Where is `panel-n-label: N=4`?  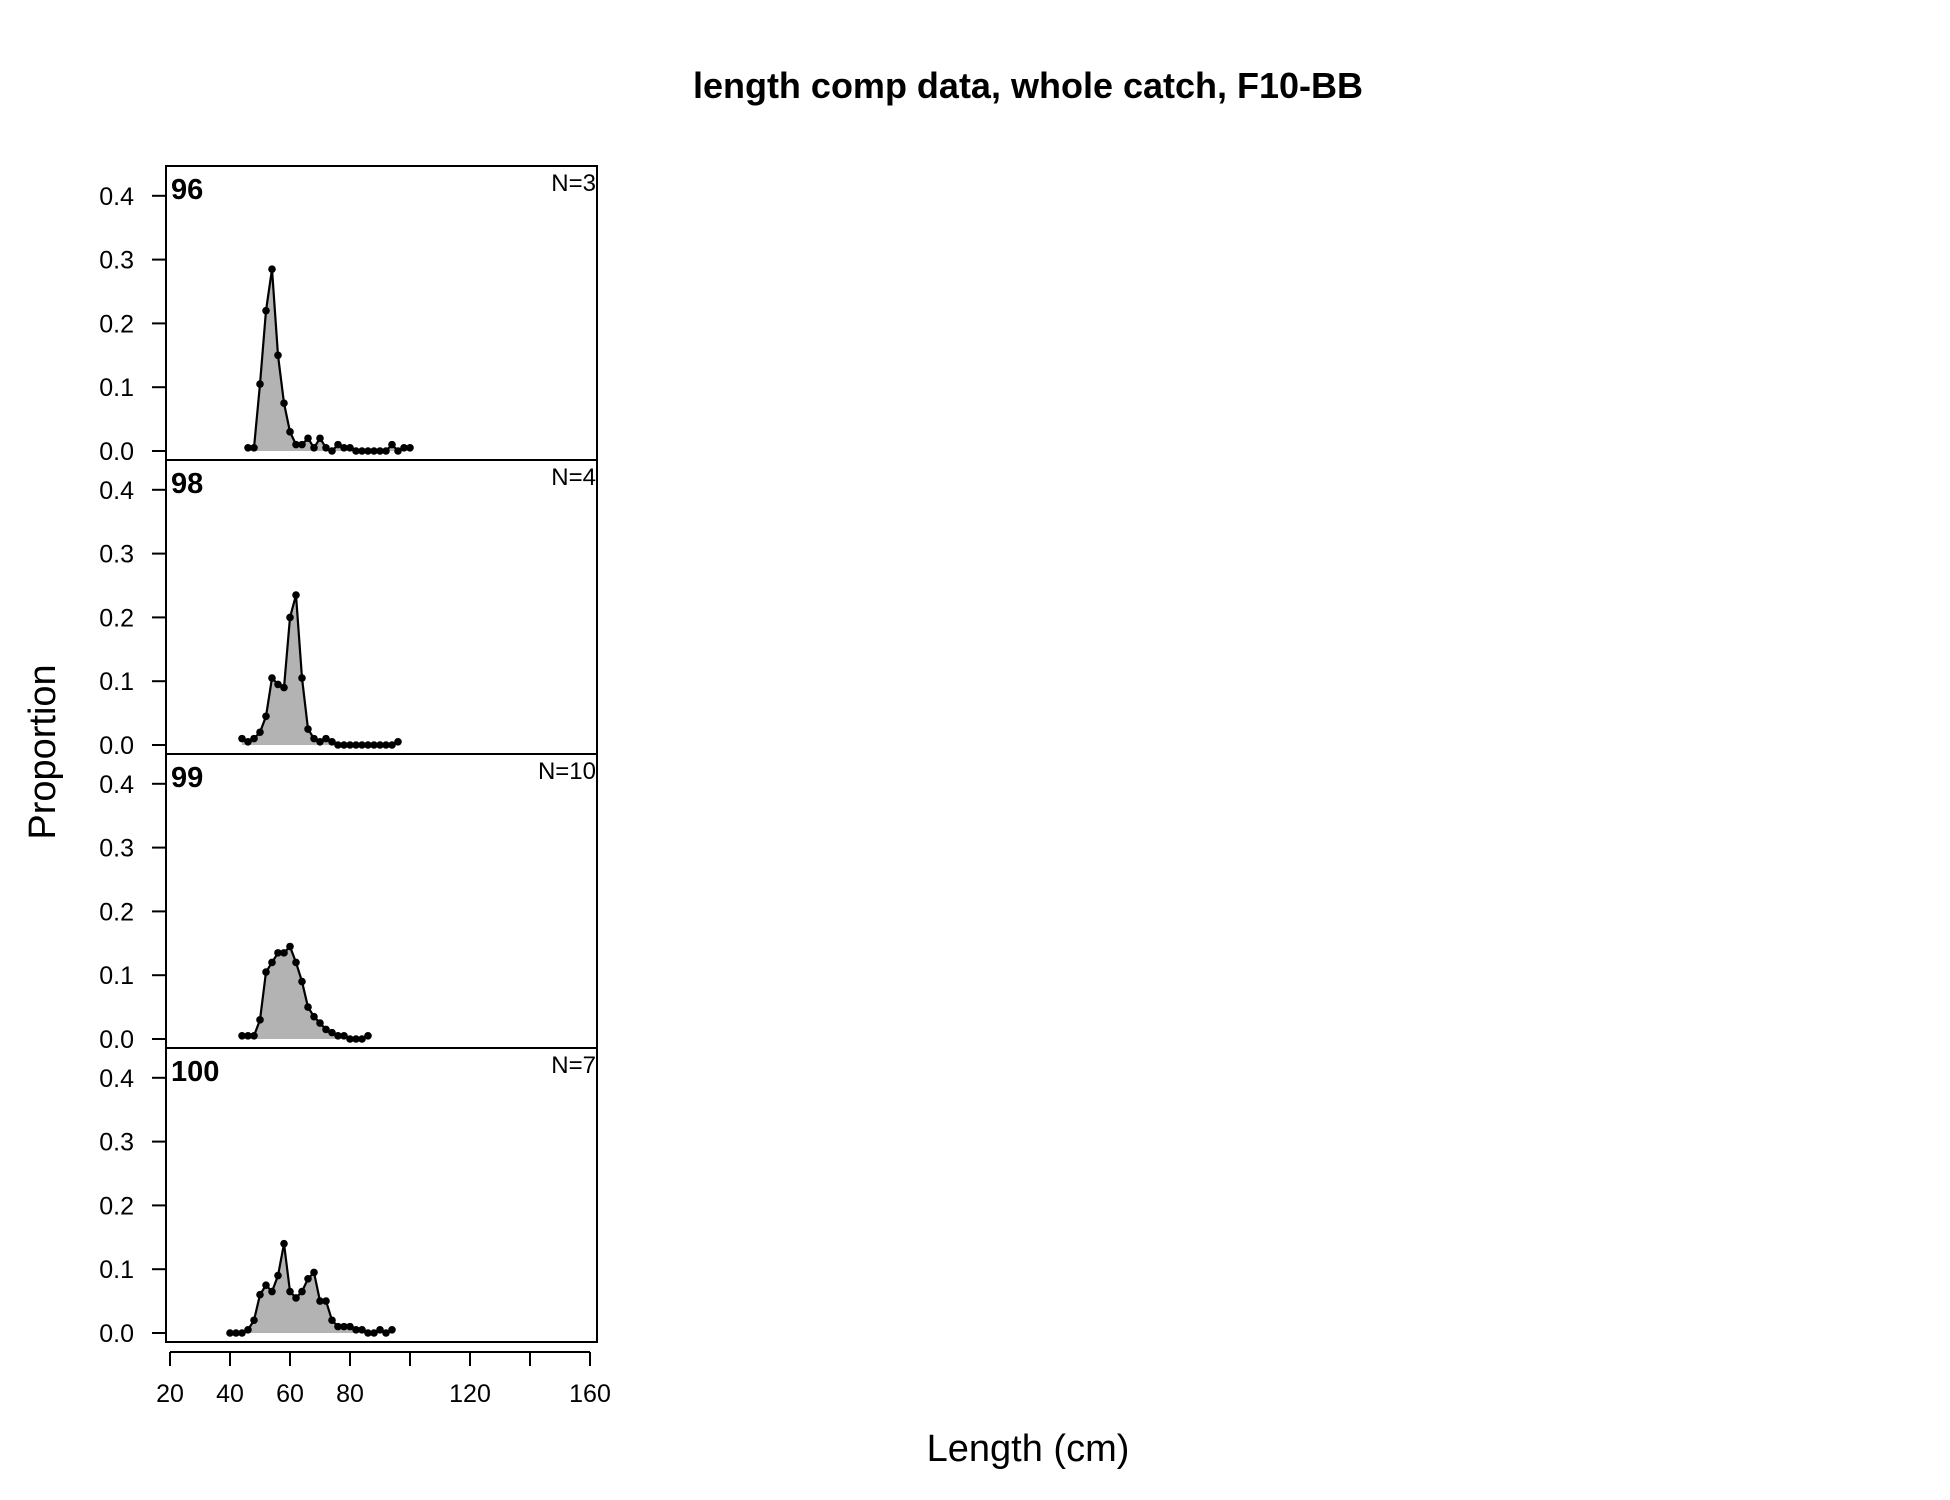
panel-n-label: N=4 is located at coordinates (573, 477).